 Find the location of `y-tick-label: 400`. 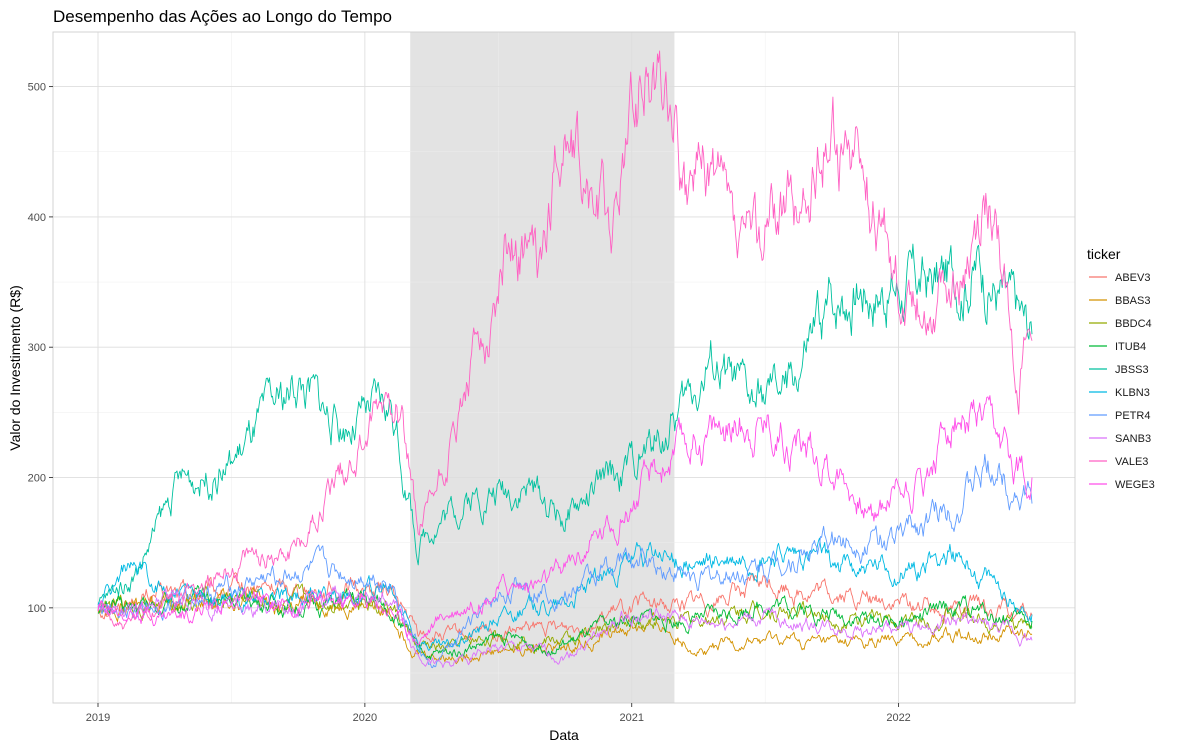

y-tick-label: 400 is located at coordinates (37, 218).